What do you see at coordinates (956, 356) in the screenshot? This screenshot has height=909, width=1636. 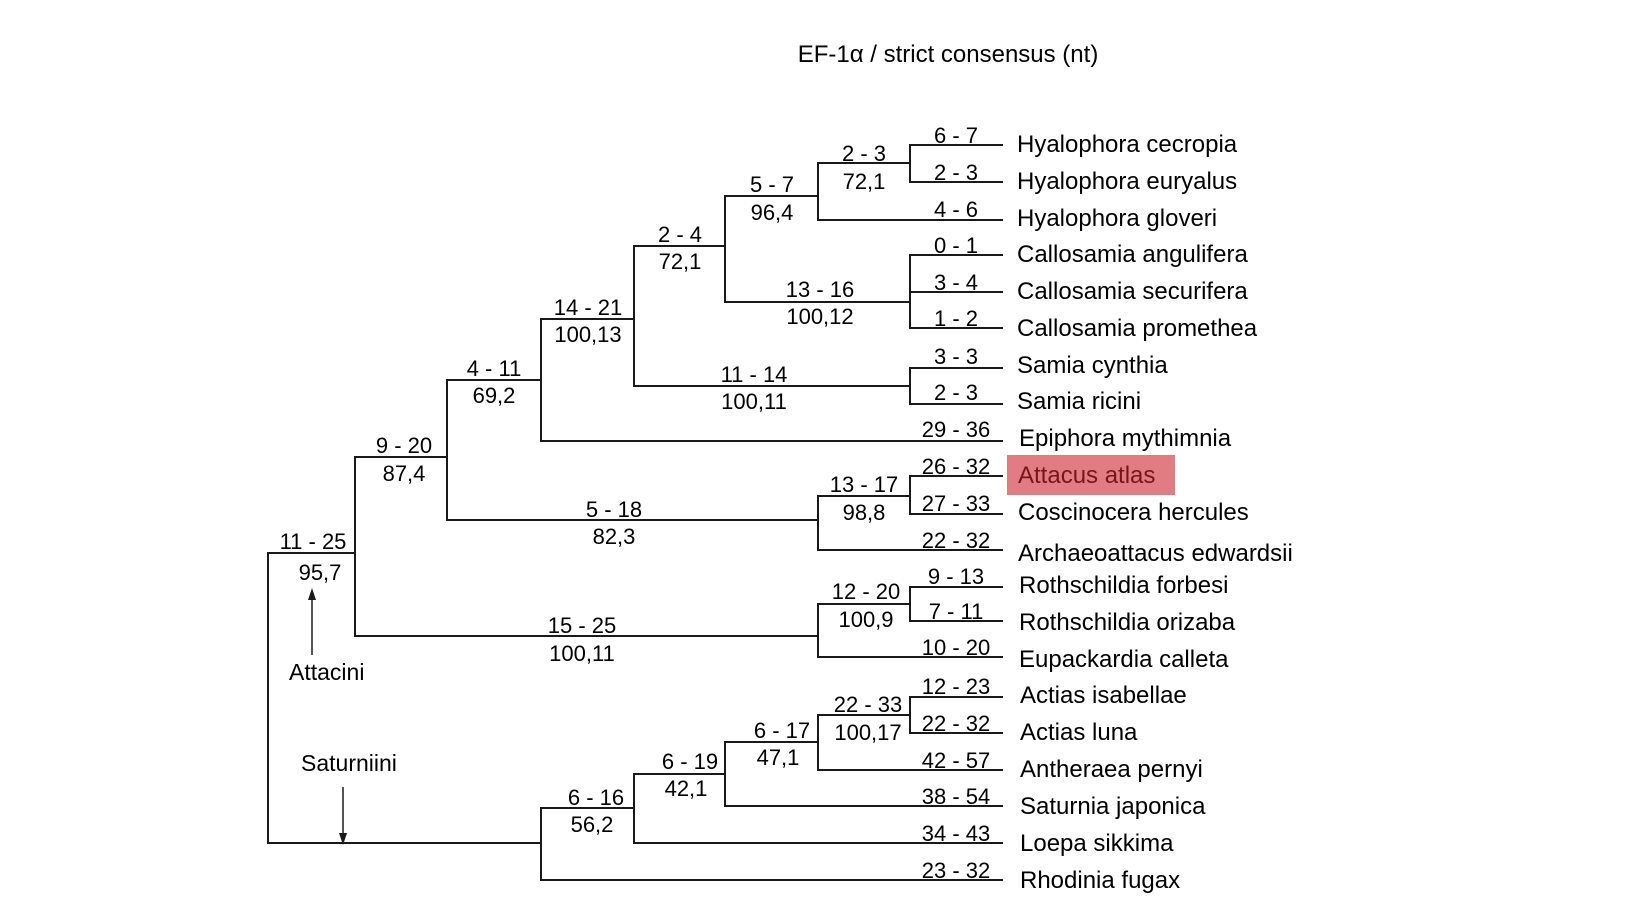 I see `terminal-branch-label: 3 - 3` at bounding box center [956, 356].